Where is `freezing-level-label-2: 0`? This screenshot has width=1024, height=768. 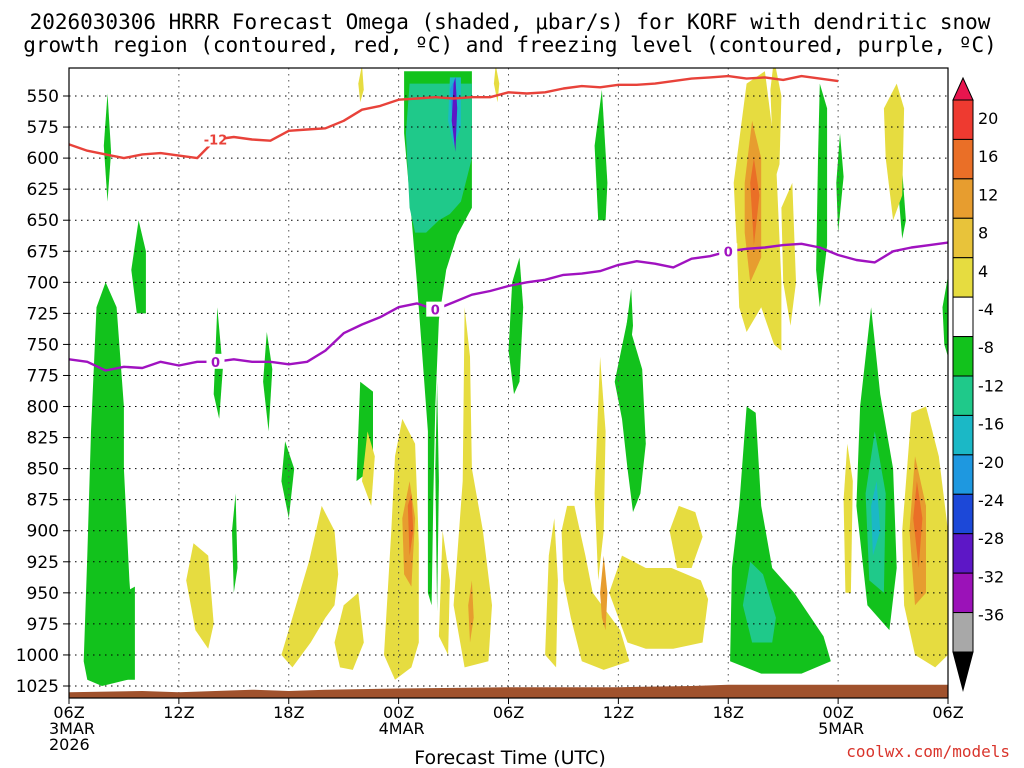
freezing-level-label-2: 0 is located at coordinates (728, 252).